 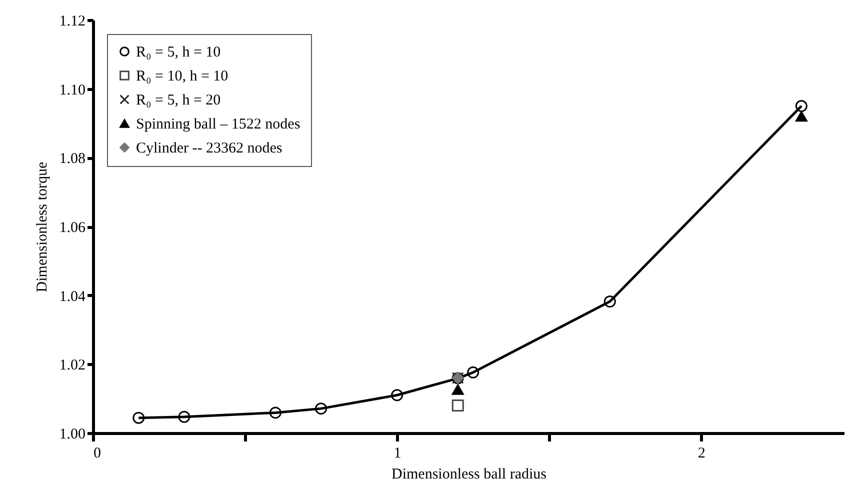 I want to click on y-tick-label: 1.00, so click(x=72, y=434).